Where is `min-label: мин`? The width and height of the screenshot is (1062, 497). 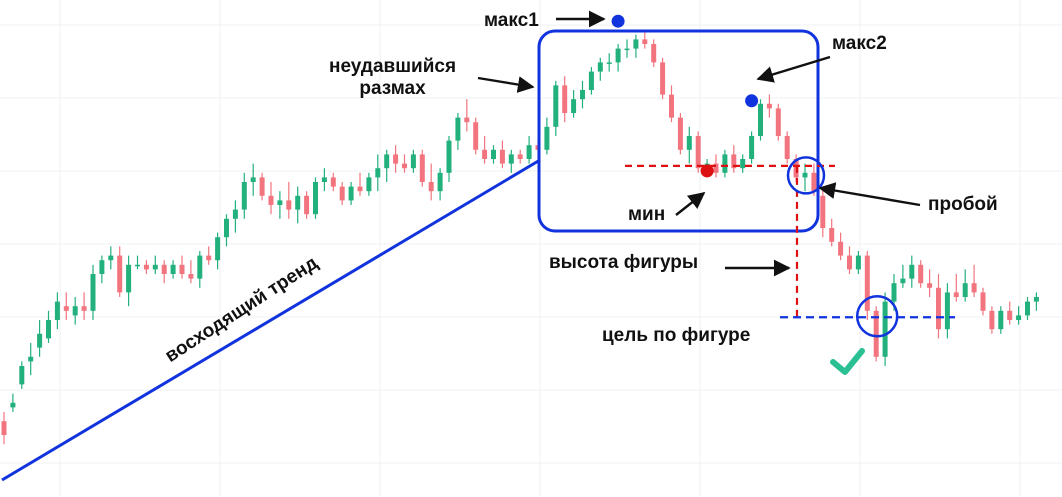
min-label: мин is located at coordinates (647, 214).